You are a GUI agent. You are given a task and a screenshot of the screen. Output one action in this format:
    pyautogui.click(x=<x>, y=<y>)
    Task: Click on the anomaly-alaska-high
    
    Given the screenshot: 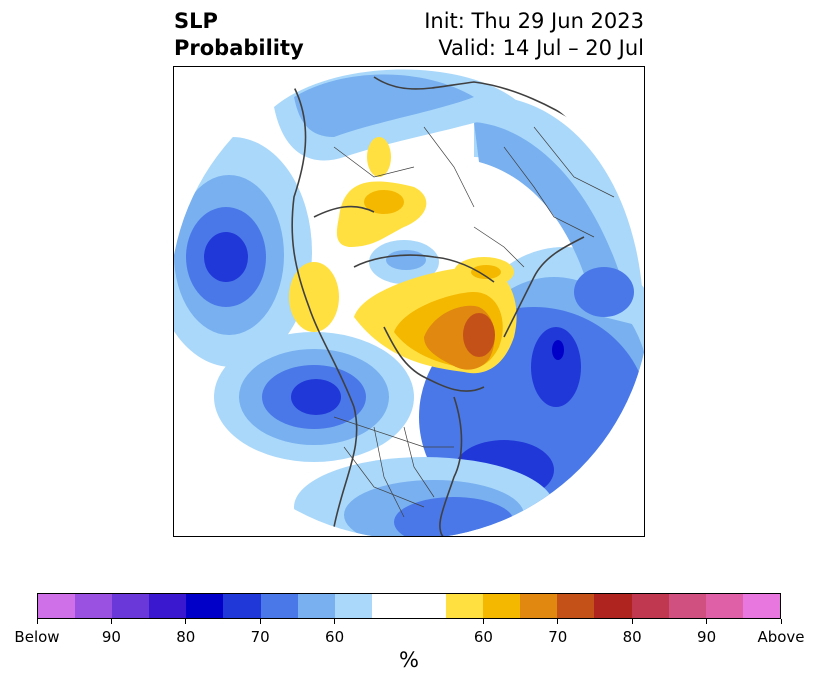 What is the action you would take?
    pyautogui.click(x=314, y=297)
    